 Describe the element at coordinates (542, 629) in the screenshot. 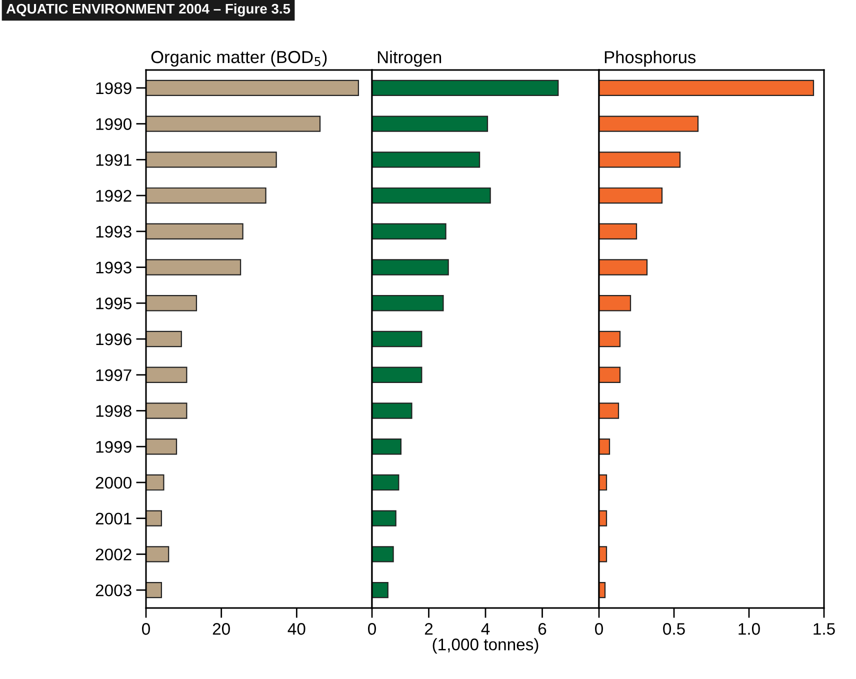

I see `x-tick-label: 6` at that location.